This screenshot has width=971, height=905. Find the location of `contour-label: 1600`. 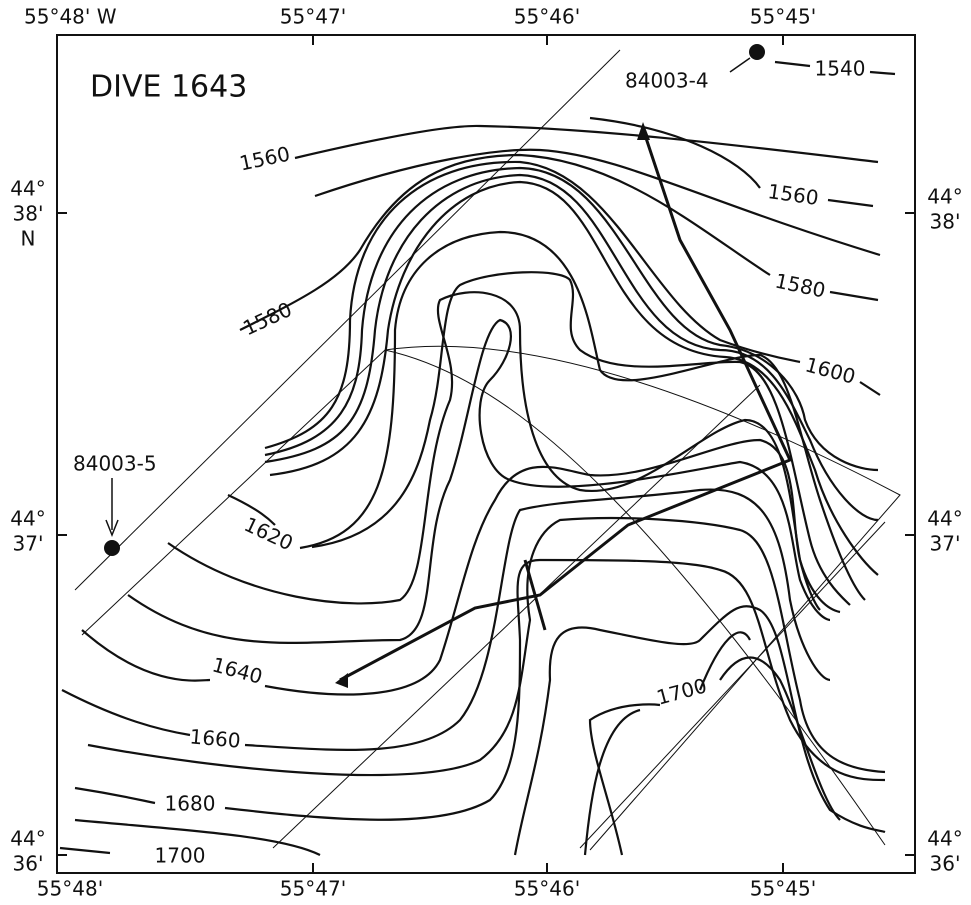

contour-label: 1600 is located at coordinates (830, 370).